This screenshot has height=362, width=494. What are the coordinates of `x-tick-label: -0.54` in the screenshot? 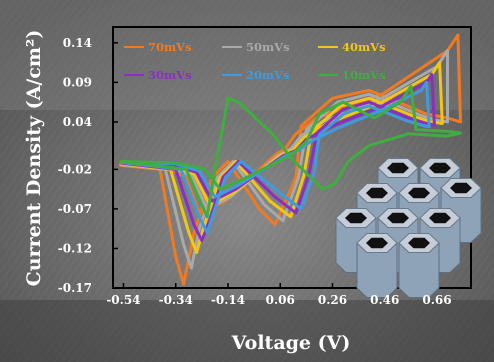 It's located at (123, 300).